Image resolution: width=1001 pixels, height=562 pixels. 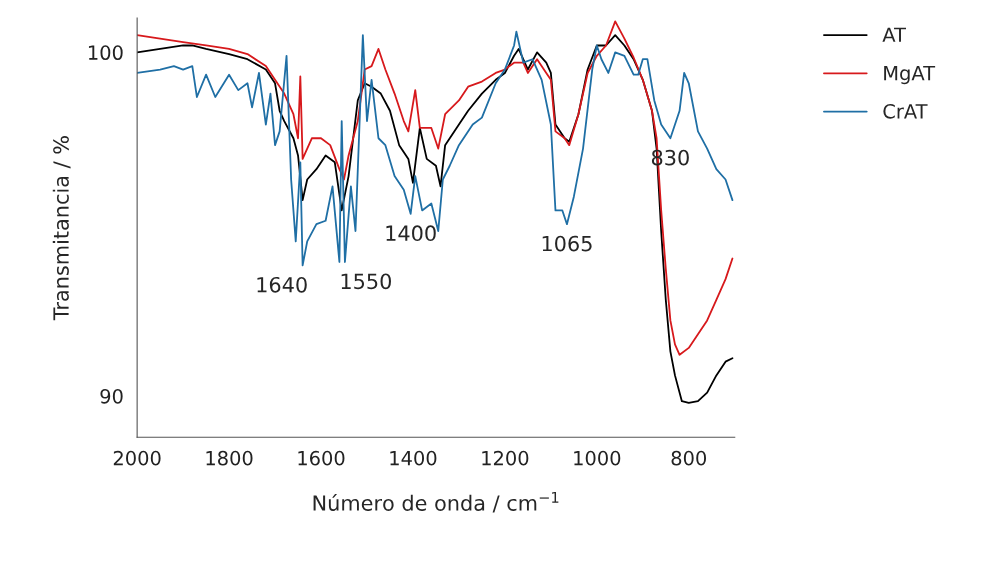 What do you see at coordinates (894, 34) in the screenshot?
I see `legend-label: AT` at bounding box center [894, 34].